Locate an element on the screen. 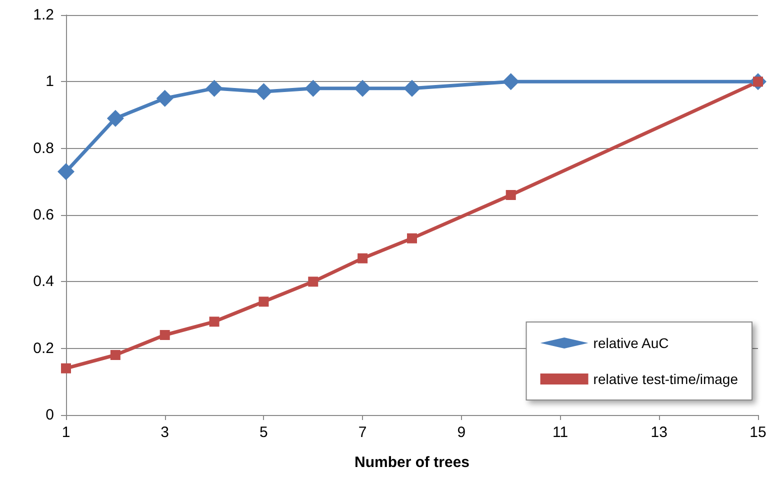 This screenshot has height=500, width=772. y-tick-label: 0.2 is located at coordinates (43, 348).